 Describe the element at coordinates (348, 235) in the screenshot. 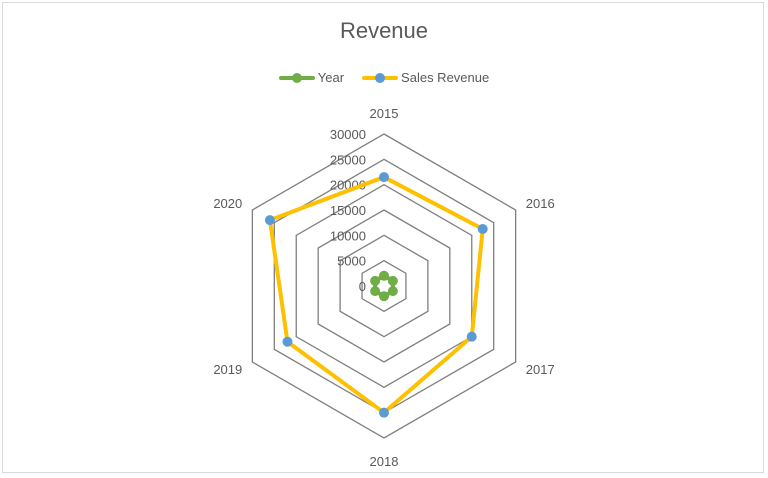

I see `axis-tick-label: 10000` at that location.